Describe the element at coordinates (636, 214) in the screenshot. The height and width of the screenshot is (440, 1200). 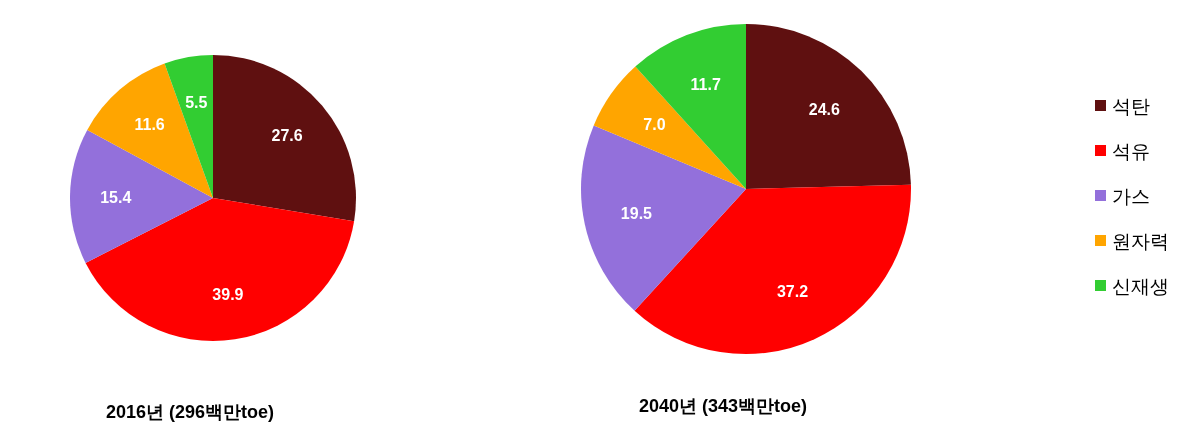
I see `data-label: 19.5` at that location.